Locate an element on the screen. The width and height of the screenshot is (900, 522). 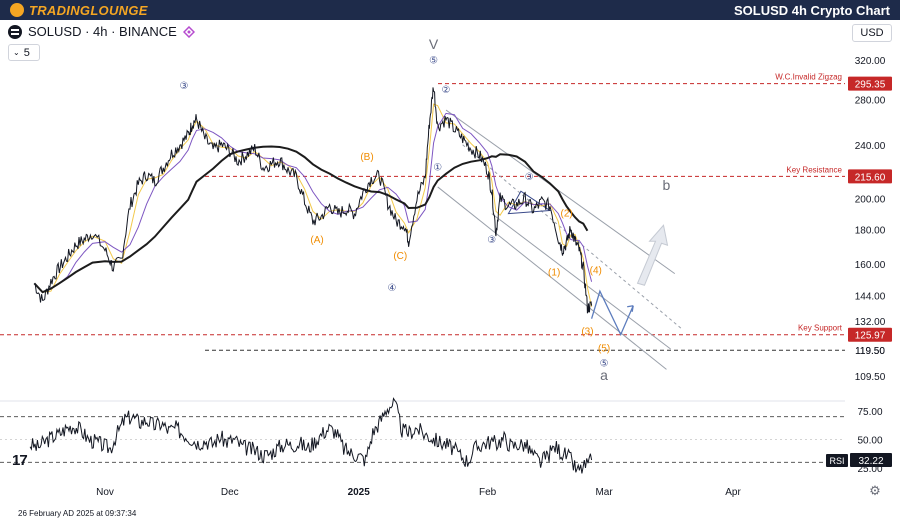
rsi-badge-bg is located at coordinates (837, 460).